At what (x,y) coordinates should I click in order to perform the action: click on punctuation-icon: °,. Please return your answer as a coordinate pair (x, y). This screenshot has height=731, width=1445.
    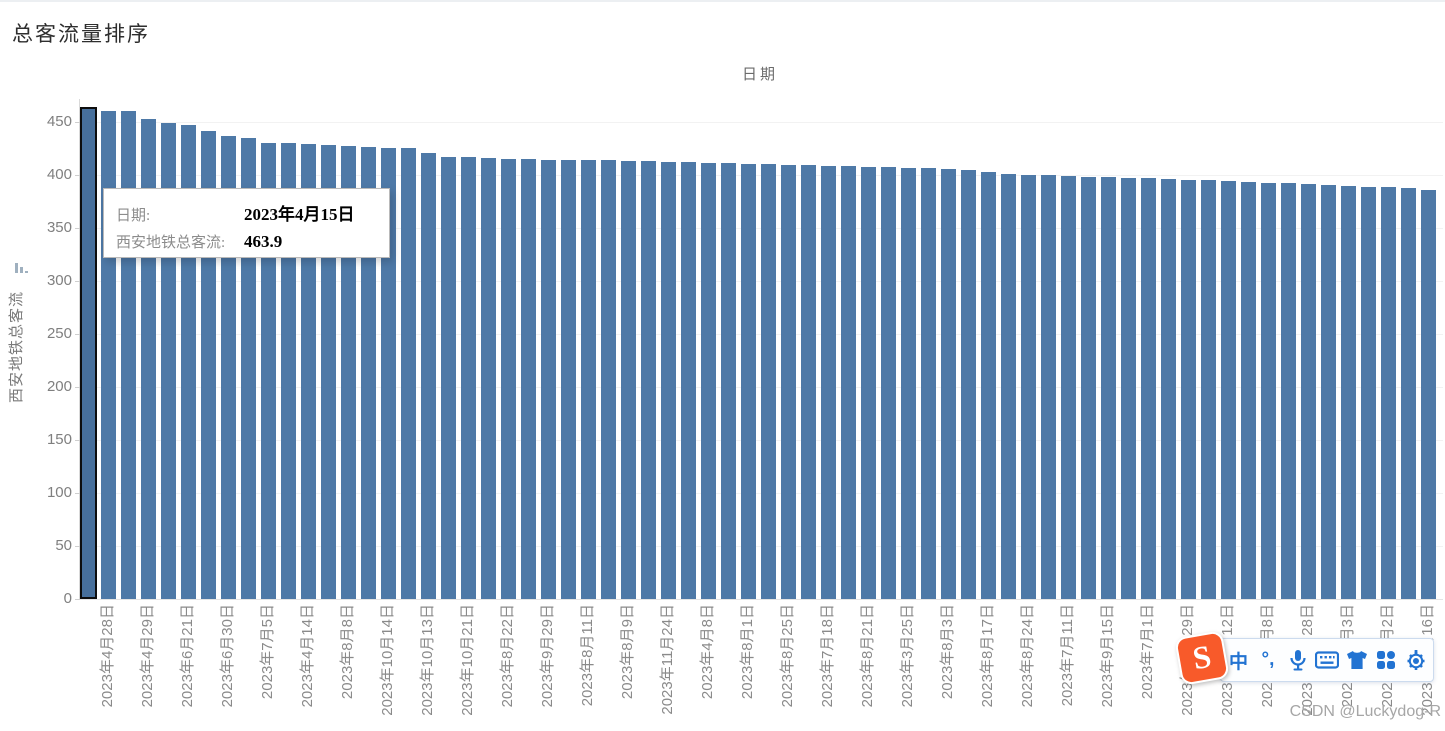
    Looking at the image, I should click on (1268, 659).